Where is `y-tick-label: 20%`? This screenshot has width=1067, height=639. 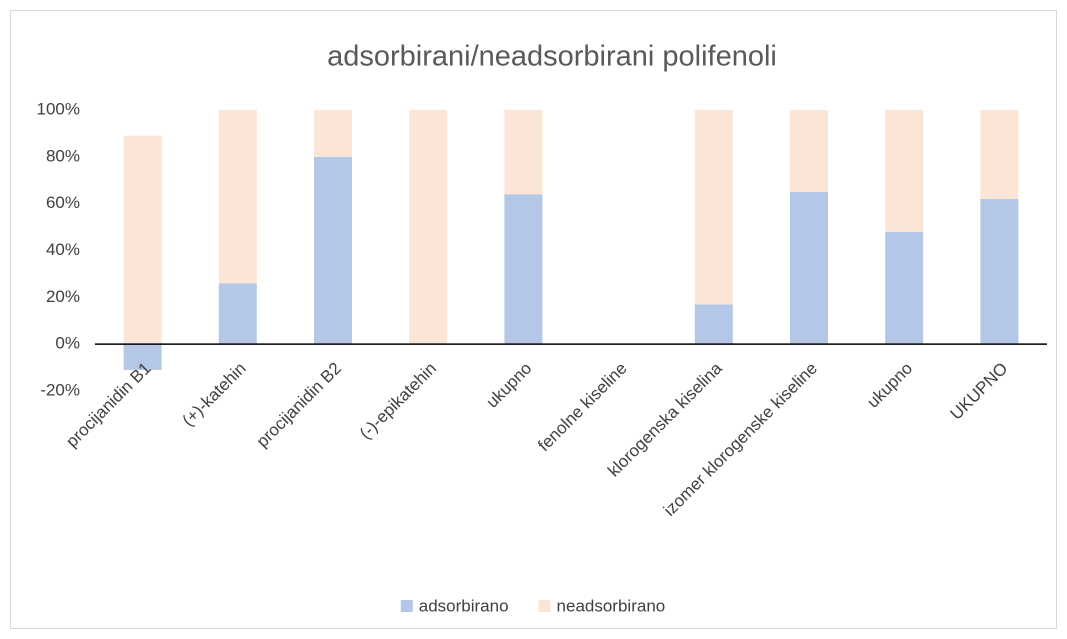 y-tick-label: 20% is located at coordinates (63, 296).